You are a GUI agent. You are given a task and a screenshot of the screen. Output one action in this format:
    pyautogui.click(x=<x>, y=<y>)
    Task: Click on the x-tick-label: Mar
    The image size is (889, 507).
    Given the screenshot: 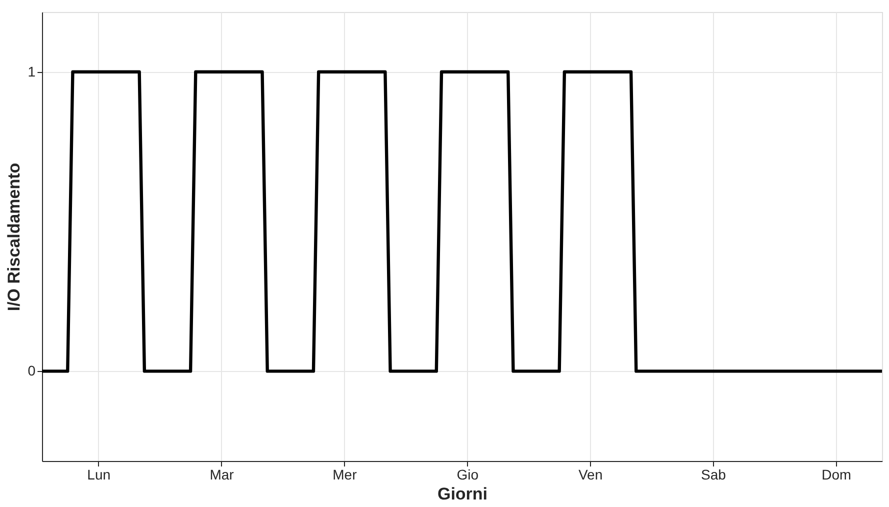 What is the action you would take?
    pyautogui.click(x=222, y=474)
    